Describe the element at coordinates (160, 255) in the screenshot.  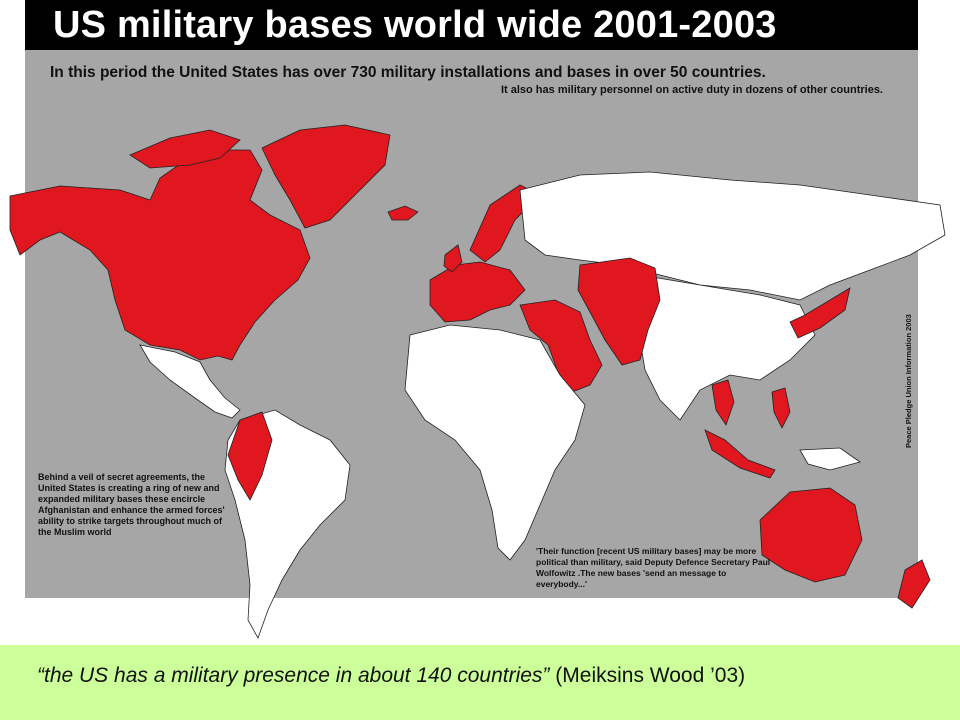
I see `alaska-canada-usa-region` at that location.